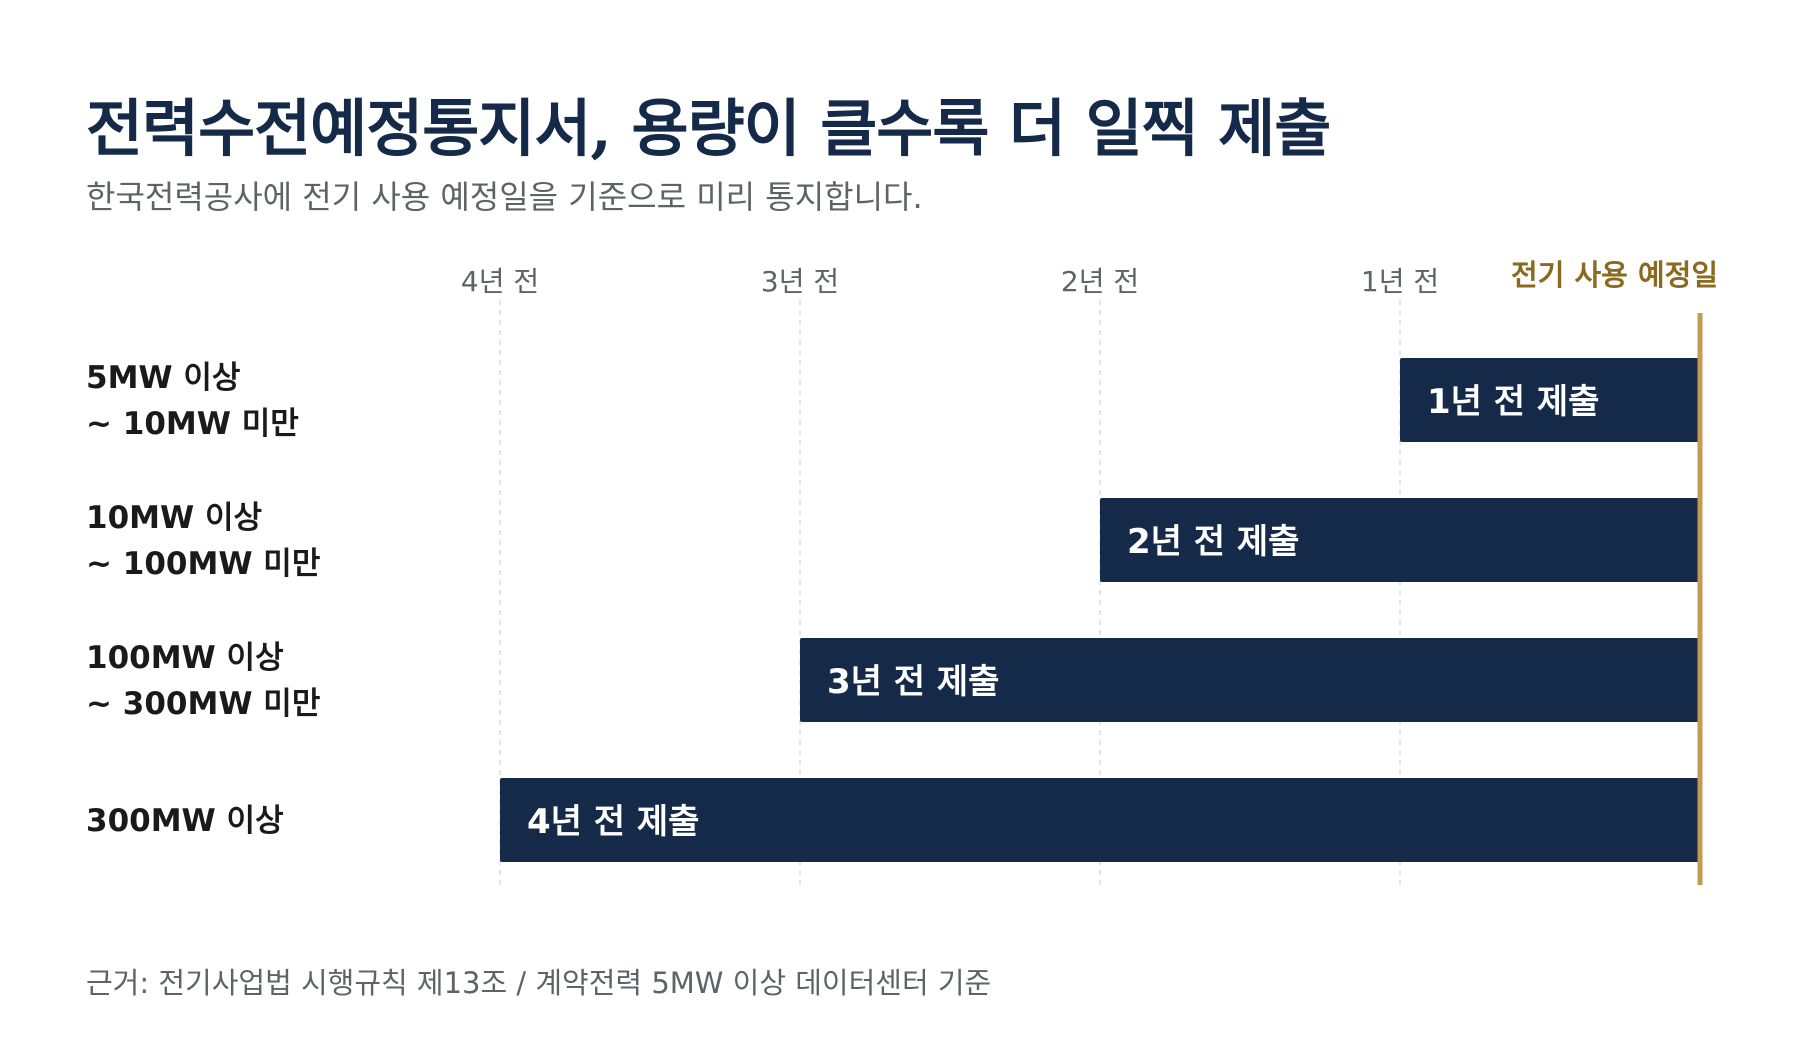 Image resolution: width=1800 pixels, height=1050 pixels. Describe the element at coordinates (1100, 281) in the screenshot. I see `x-tick-label: 2년 전` at that location.